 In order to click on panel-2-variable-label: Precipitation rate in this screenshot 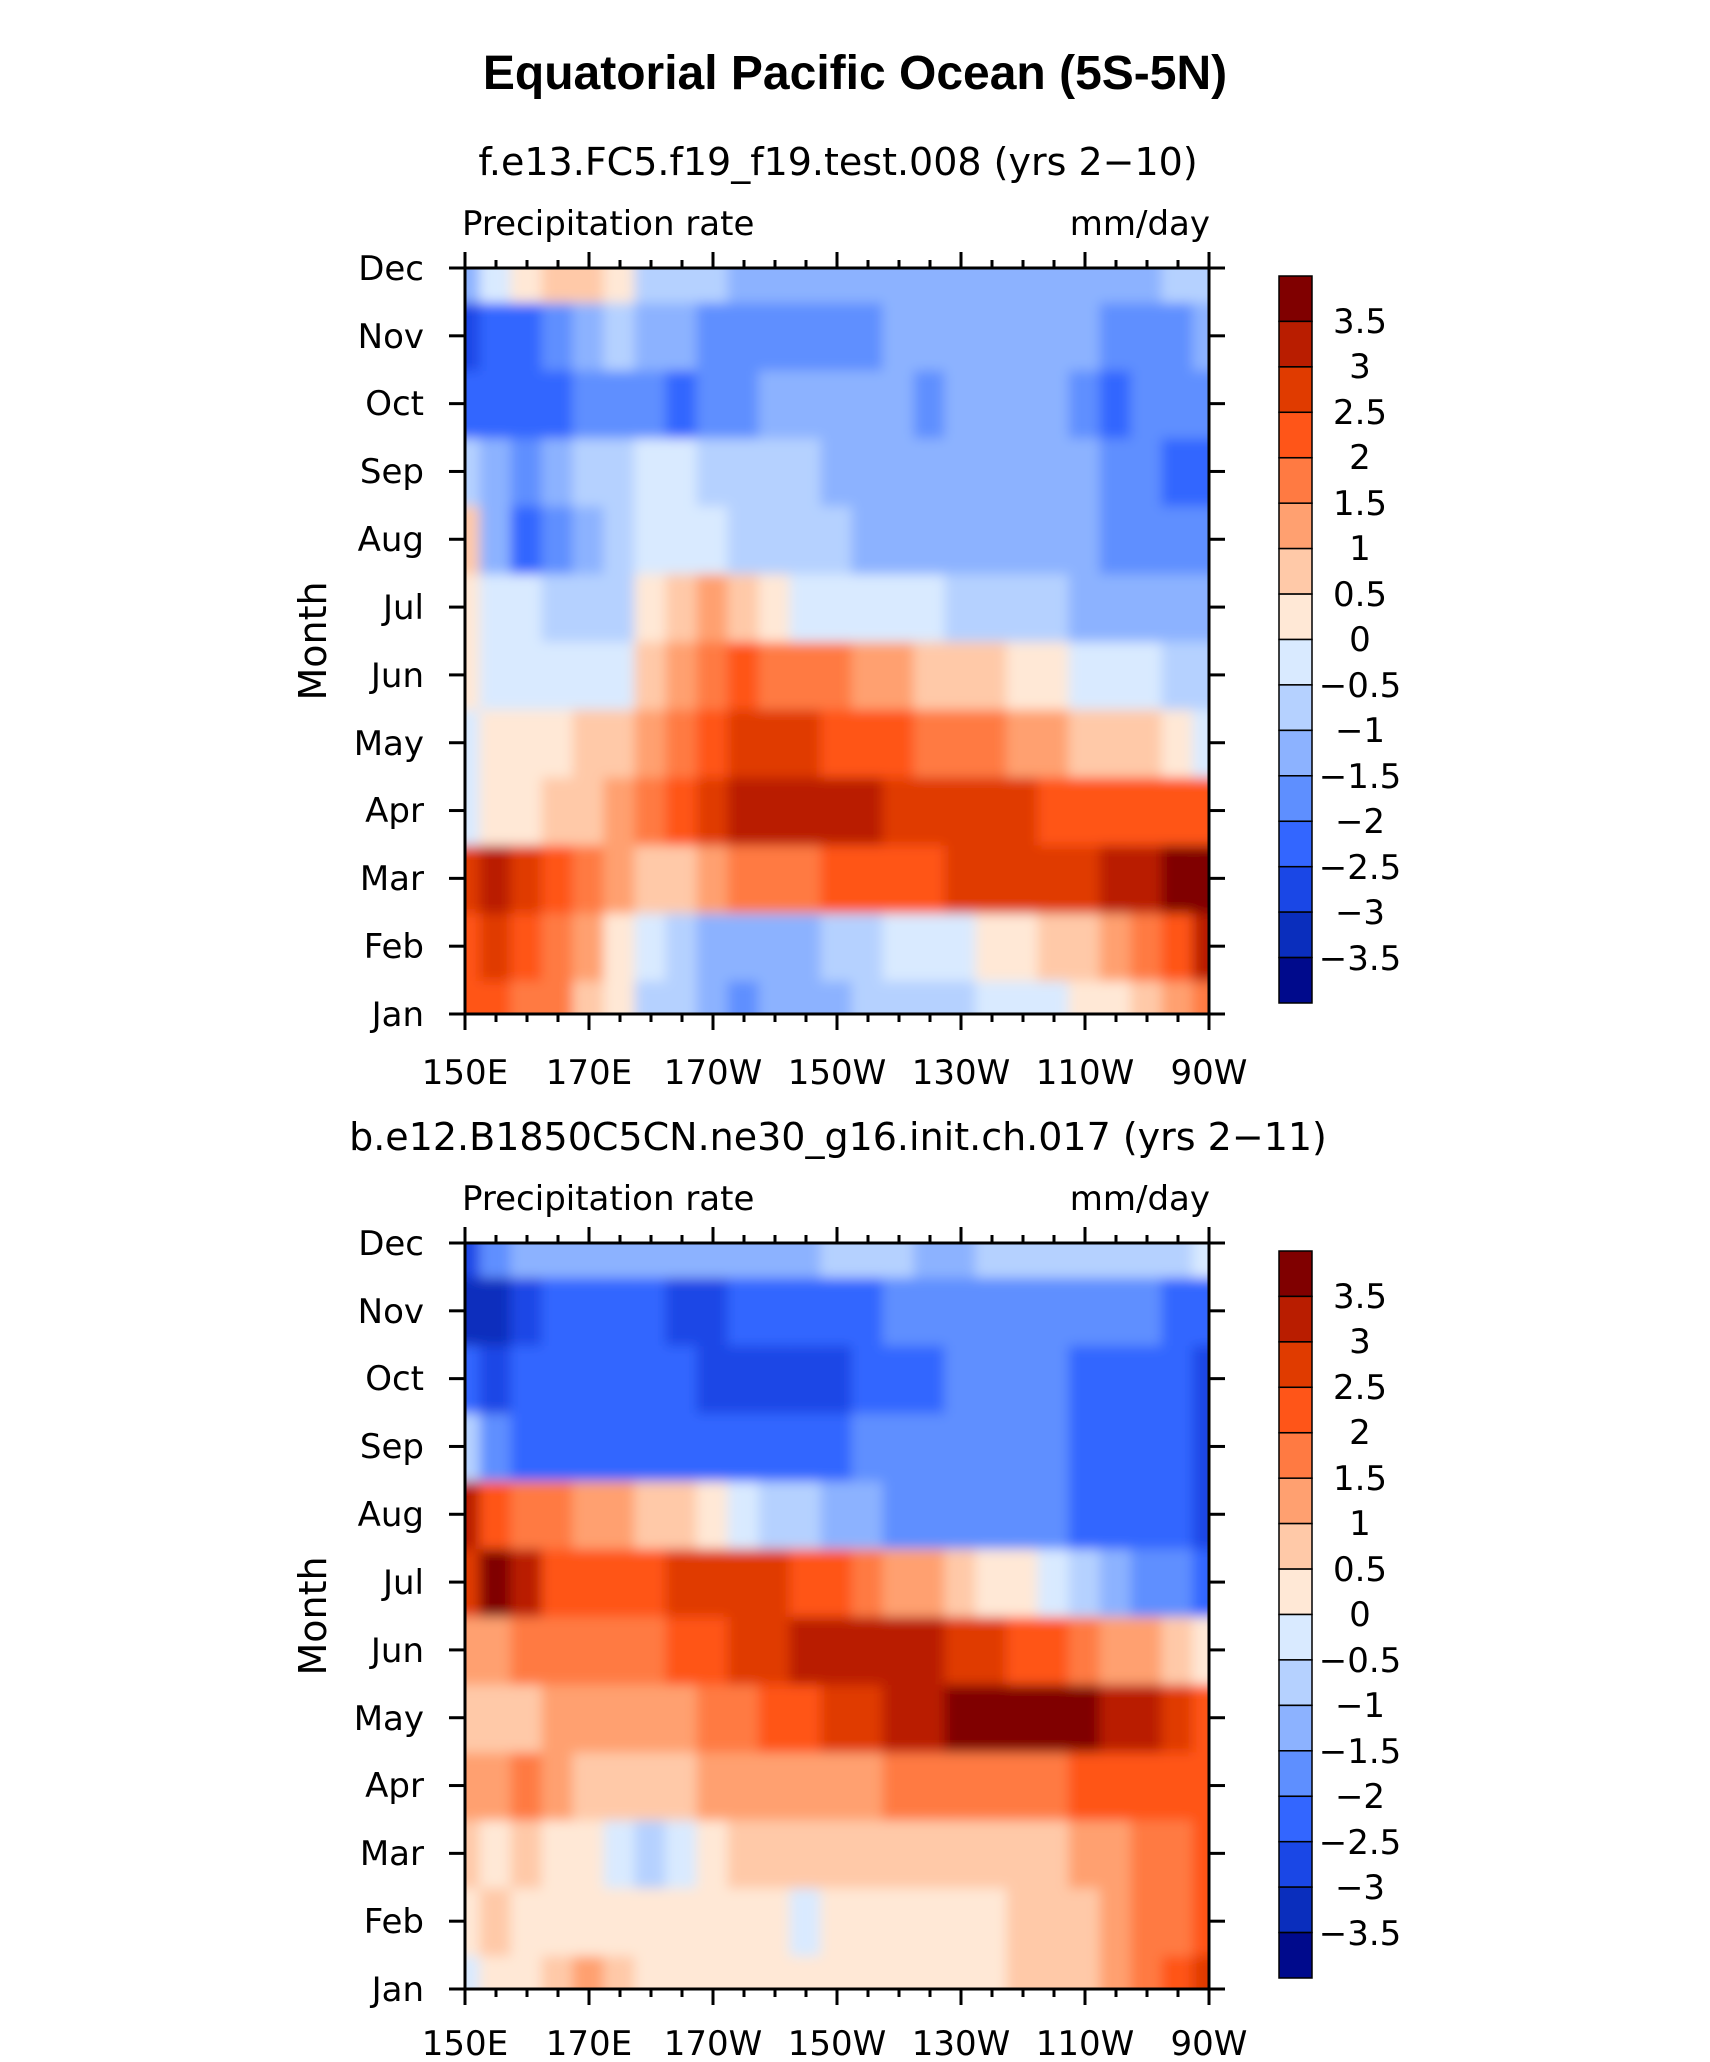, I will do `click(608, 1199)`.